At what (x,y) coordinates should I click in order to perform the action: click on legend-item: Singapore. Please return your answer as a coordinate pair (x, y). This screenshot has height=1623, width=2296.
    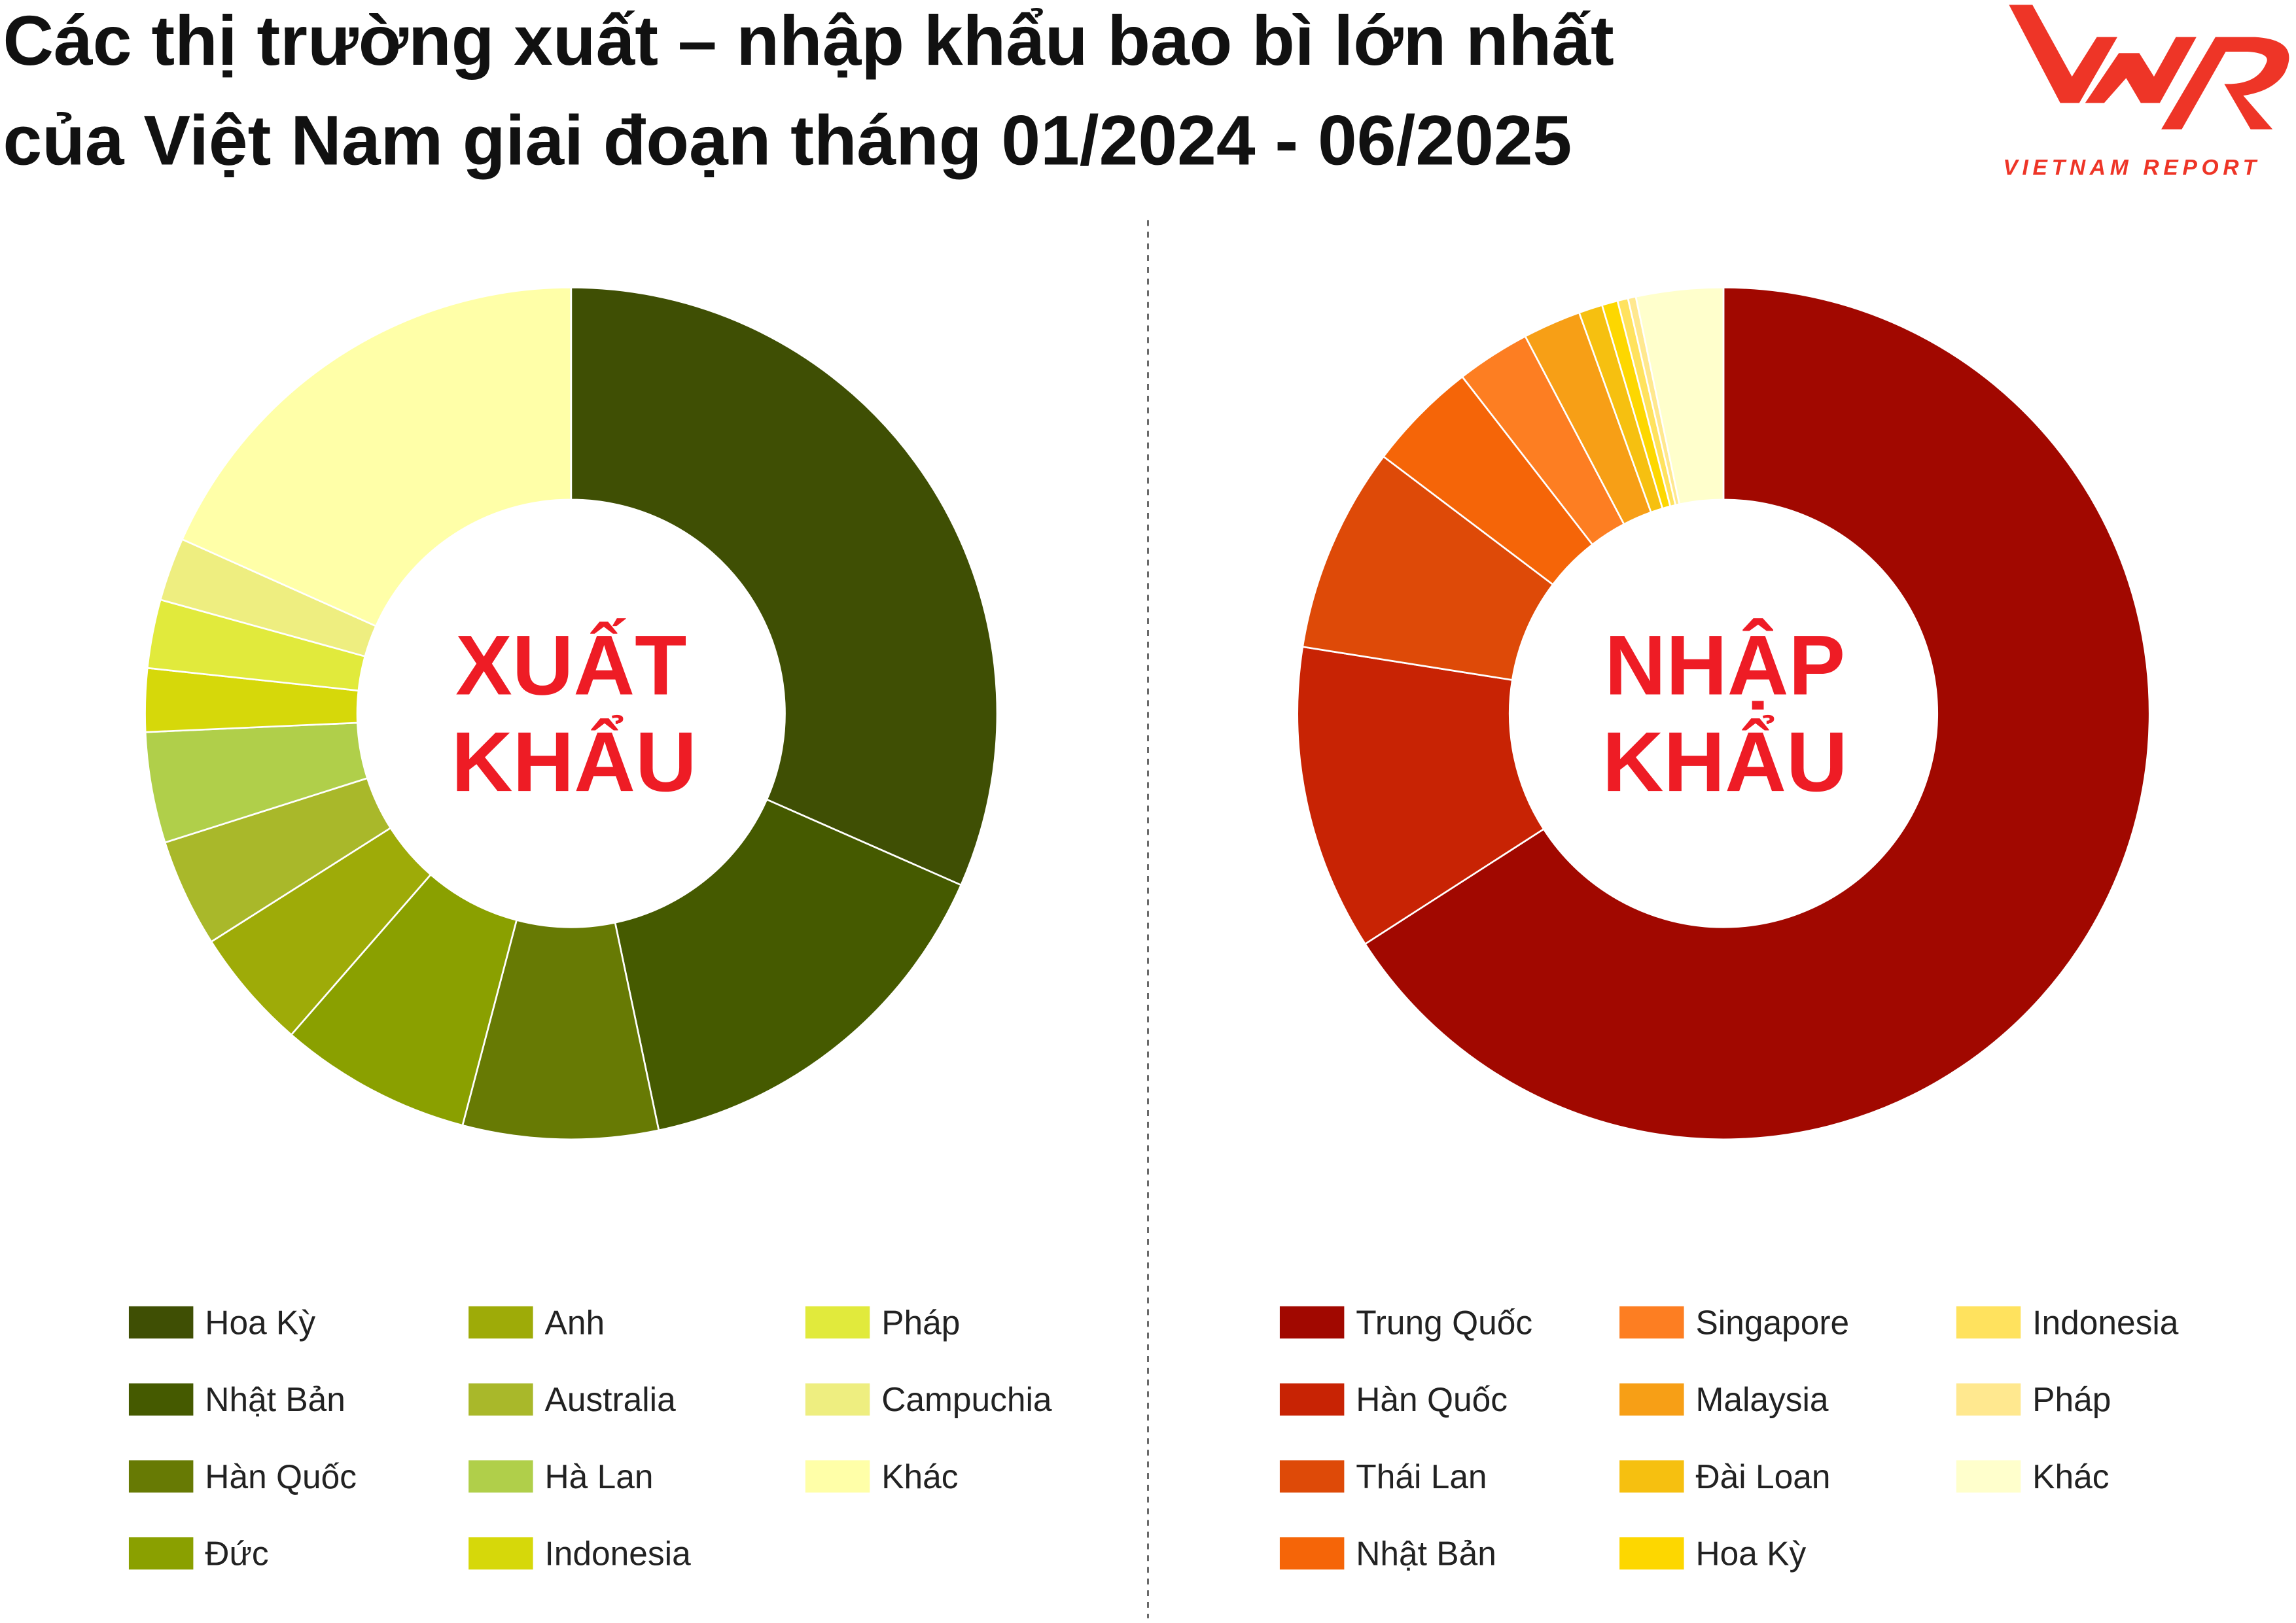
    Looking at the image, I should click on (1734, 1322).